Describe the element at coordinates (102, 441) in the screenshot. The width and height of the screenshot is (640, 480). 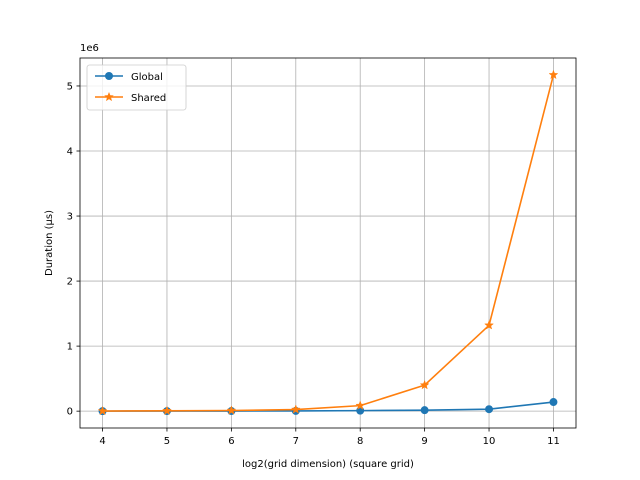
I see `x-tick-label: 4` at that location.